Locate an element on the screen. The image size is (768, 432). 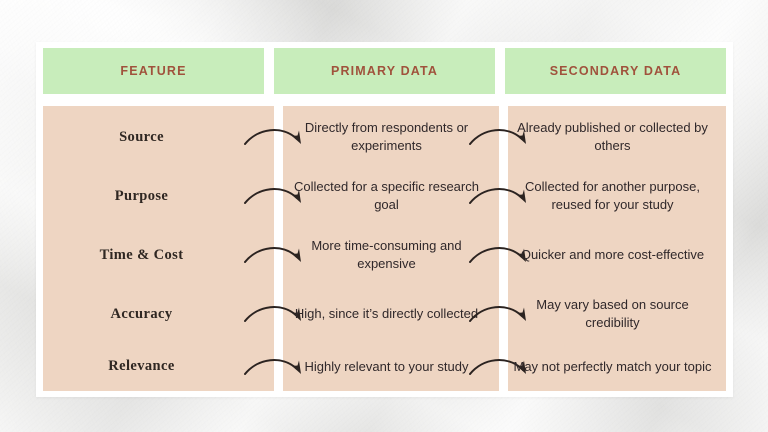
feature-label: Source is located at coordinates (141, 136).